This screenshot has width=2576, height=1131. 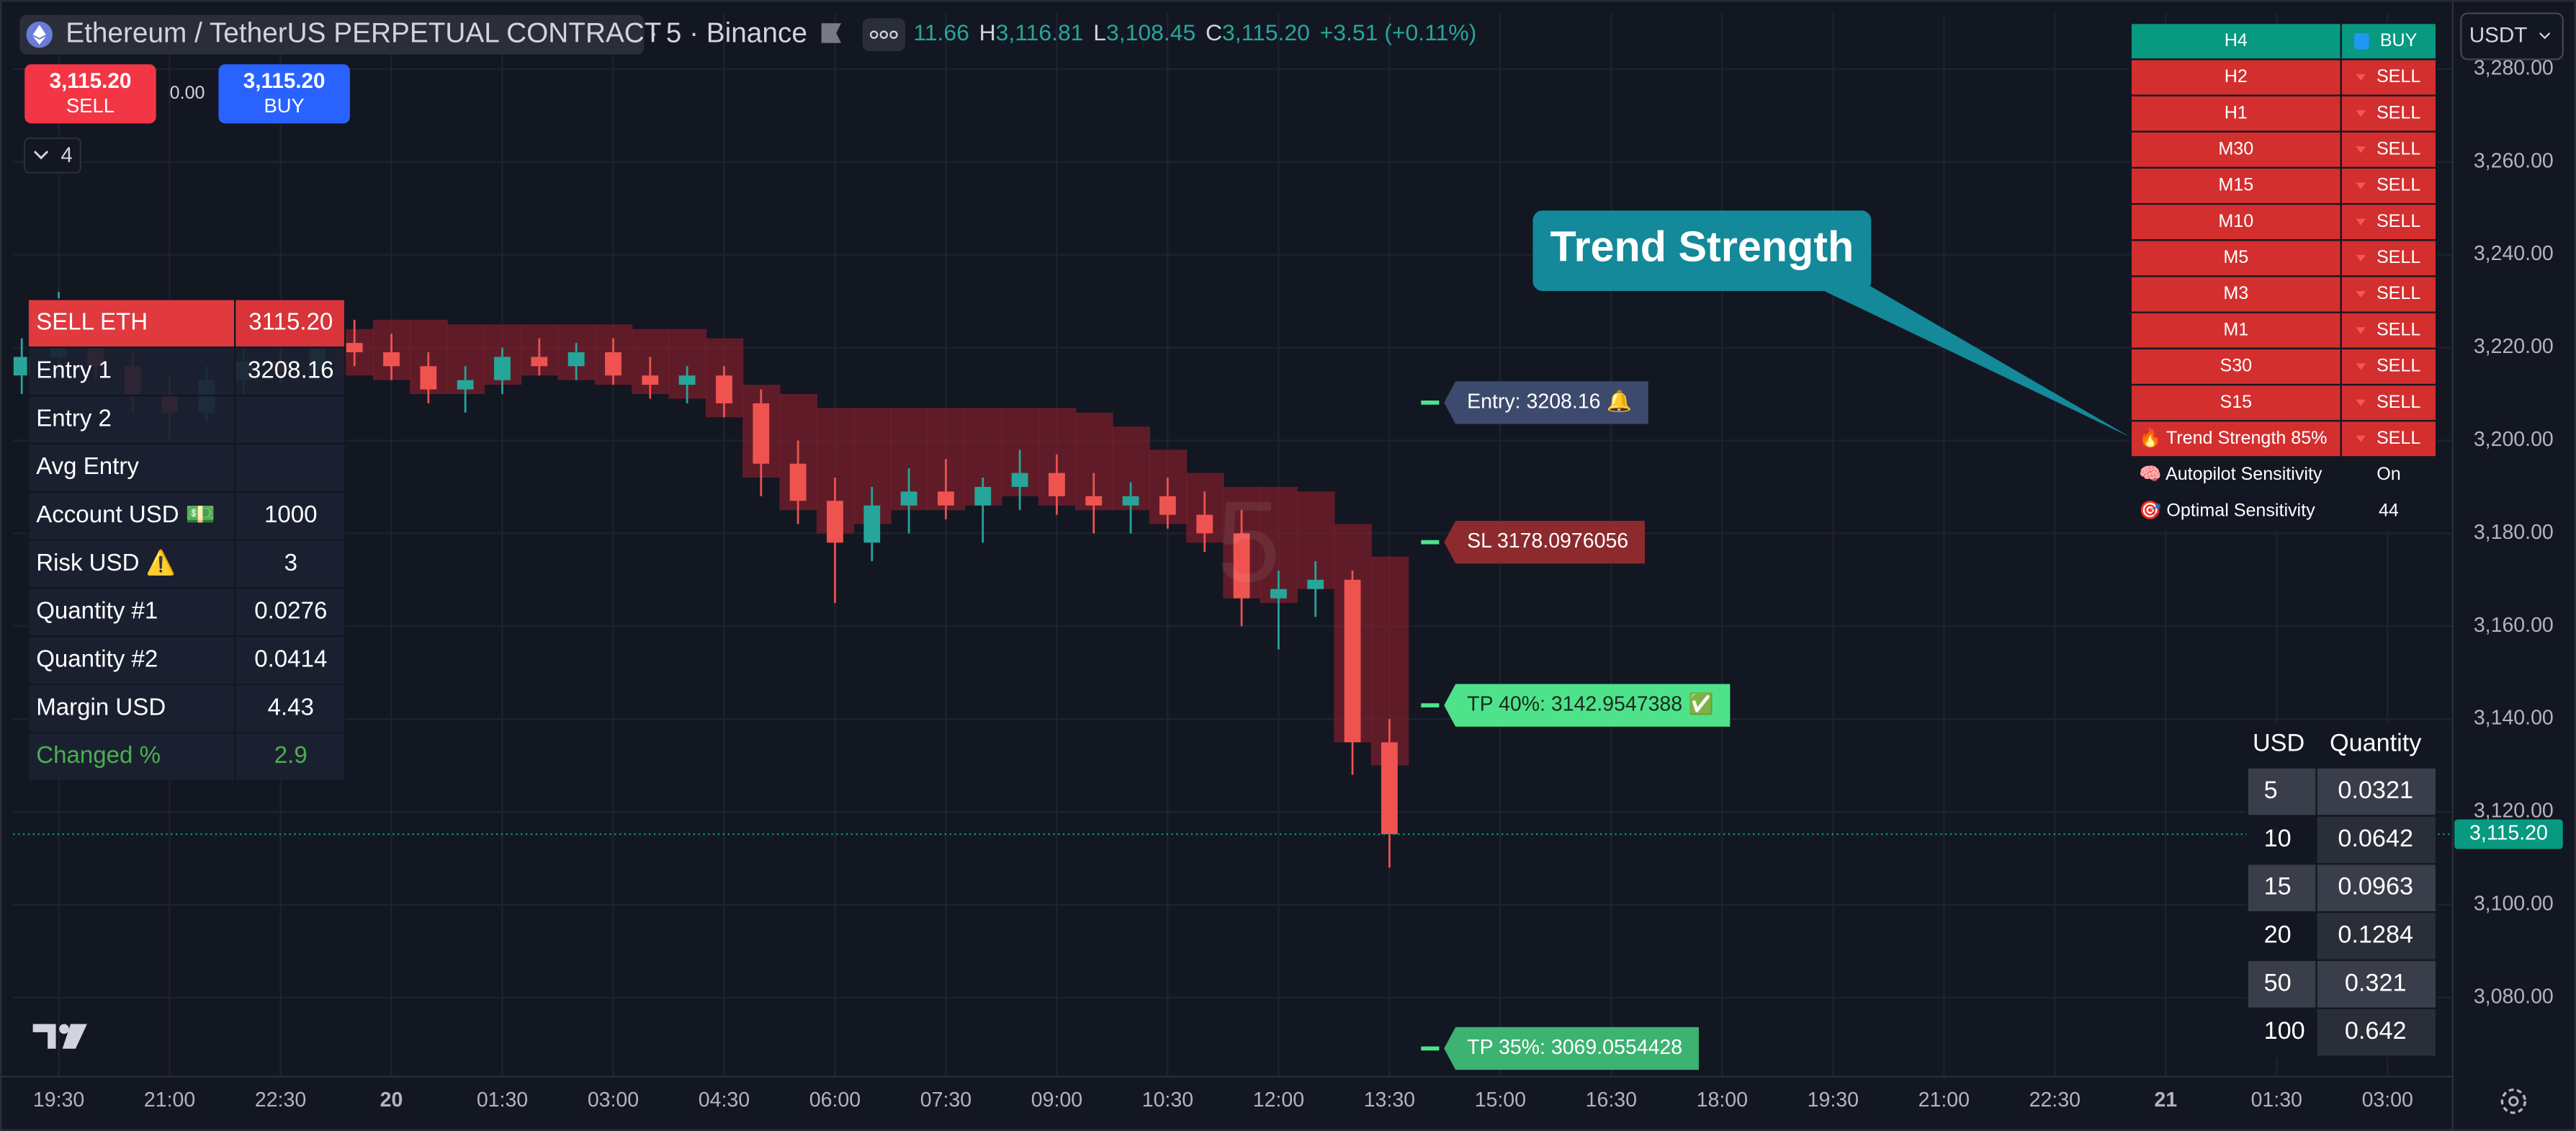 I want to click on tf-name: H2, so click(x=2236, y=76).